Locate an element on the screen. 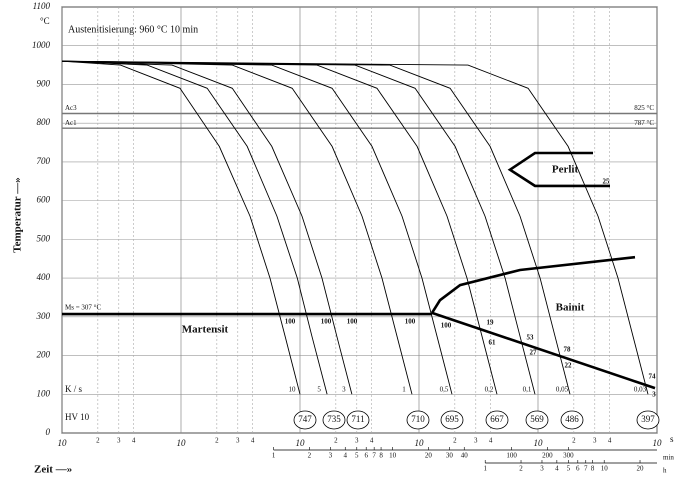  y-tick-label: 500 is located at coordinates (44, 238).